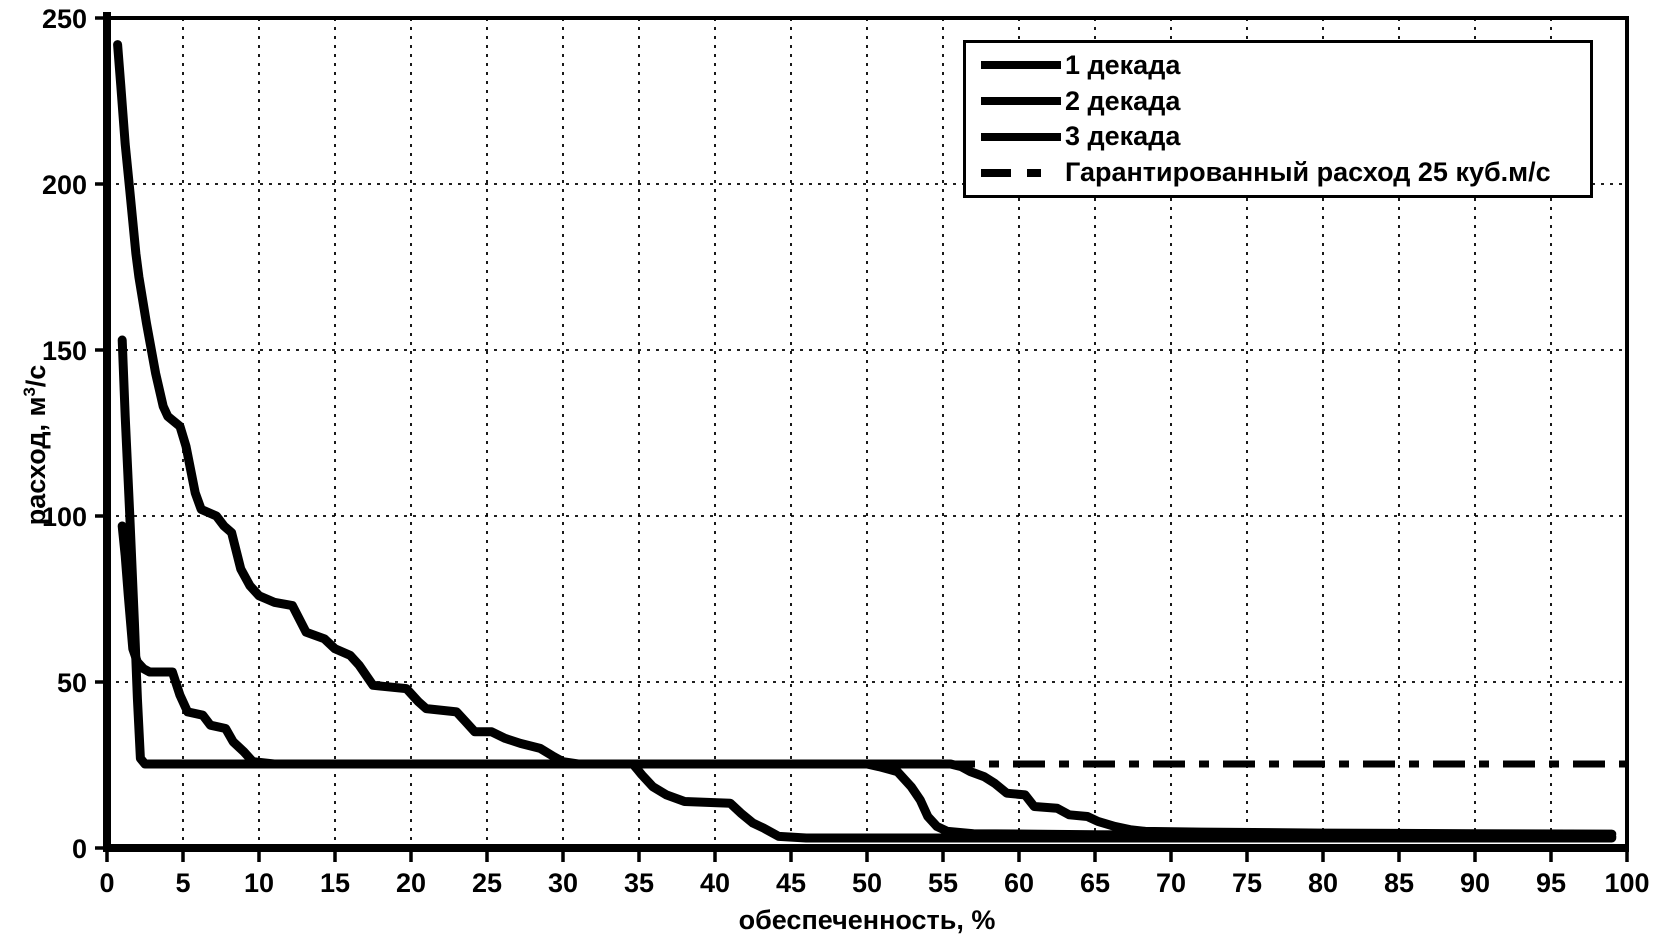 This screenshot has width=1654, height=941. Describe the element at coordinates (335, 883) in the screenshot. I see `x-tick-label: 15` at that location.